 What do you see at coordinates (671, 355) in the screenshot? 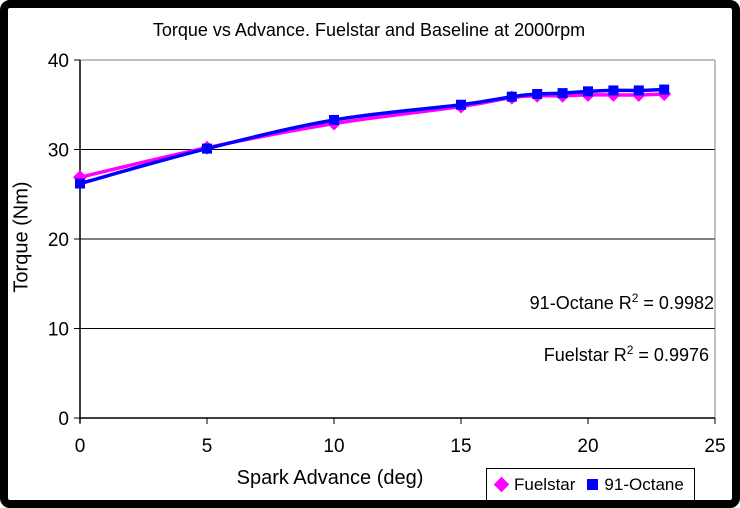
I see `annotation-text: = 0.9976` at bounding box center [671, 355].